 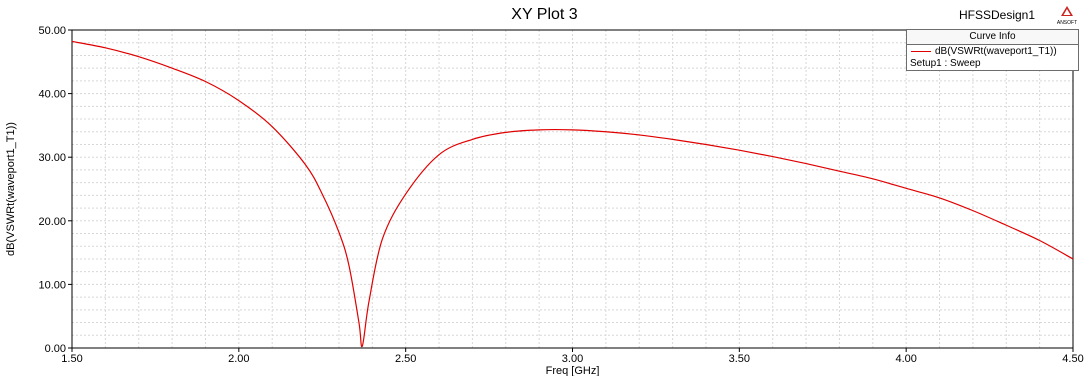 What do you see at coordinates (52, 95) in the screenshot?
I see `y-tick-label: 40.00` at bounding box center [52, 95].